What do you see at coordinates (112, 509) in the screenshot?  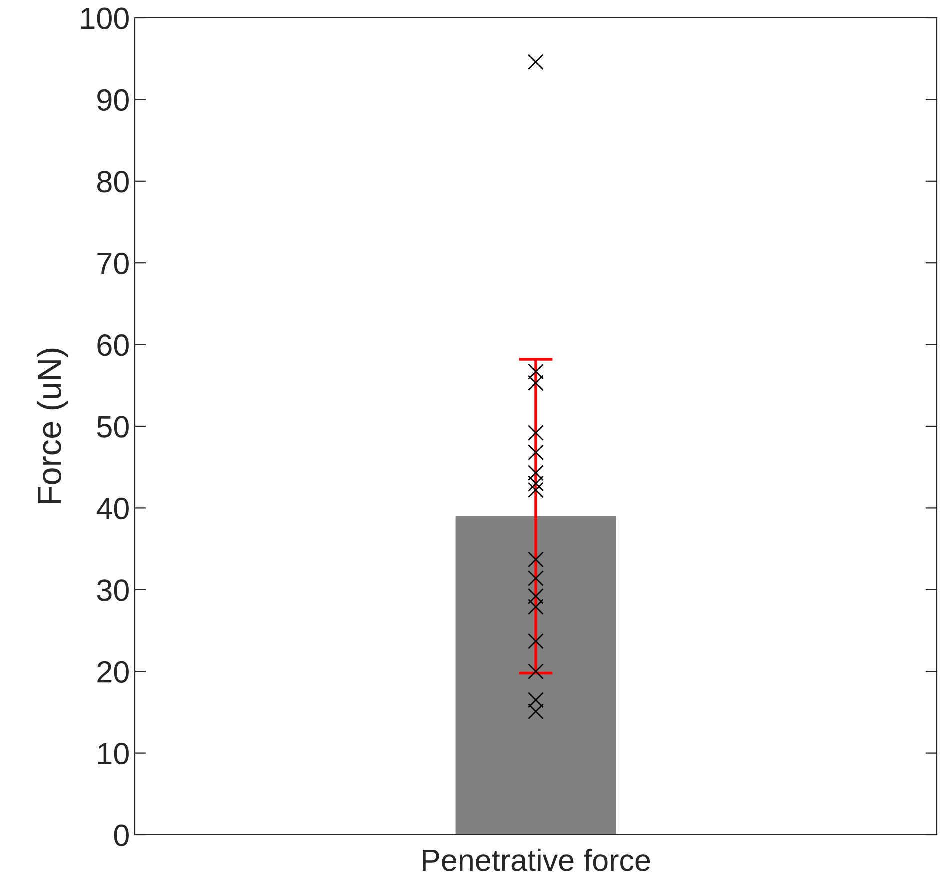 I see `y-tick-label: 40` at bounding box center [112, 509].